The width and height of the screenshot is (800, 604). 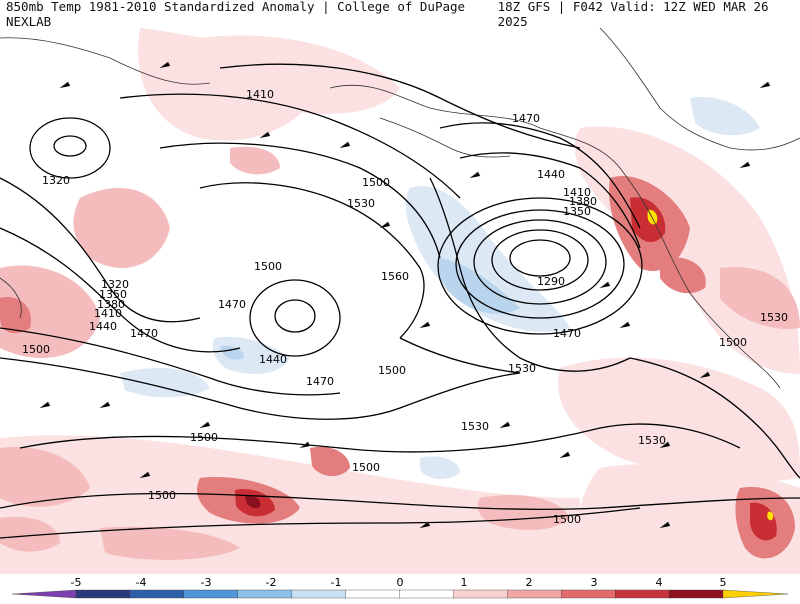 I want to click on colorbar-tick: 1, so click(x=464, y=582).